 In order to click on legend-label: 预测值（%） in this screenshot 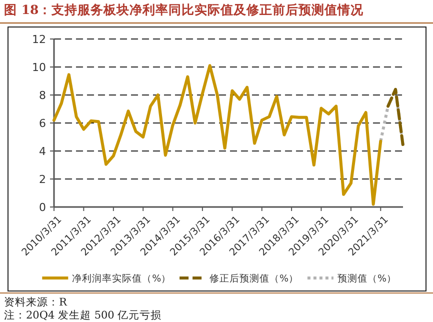, I will do `click(366, 278)`.